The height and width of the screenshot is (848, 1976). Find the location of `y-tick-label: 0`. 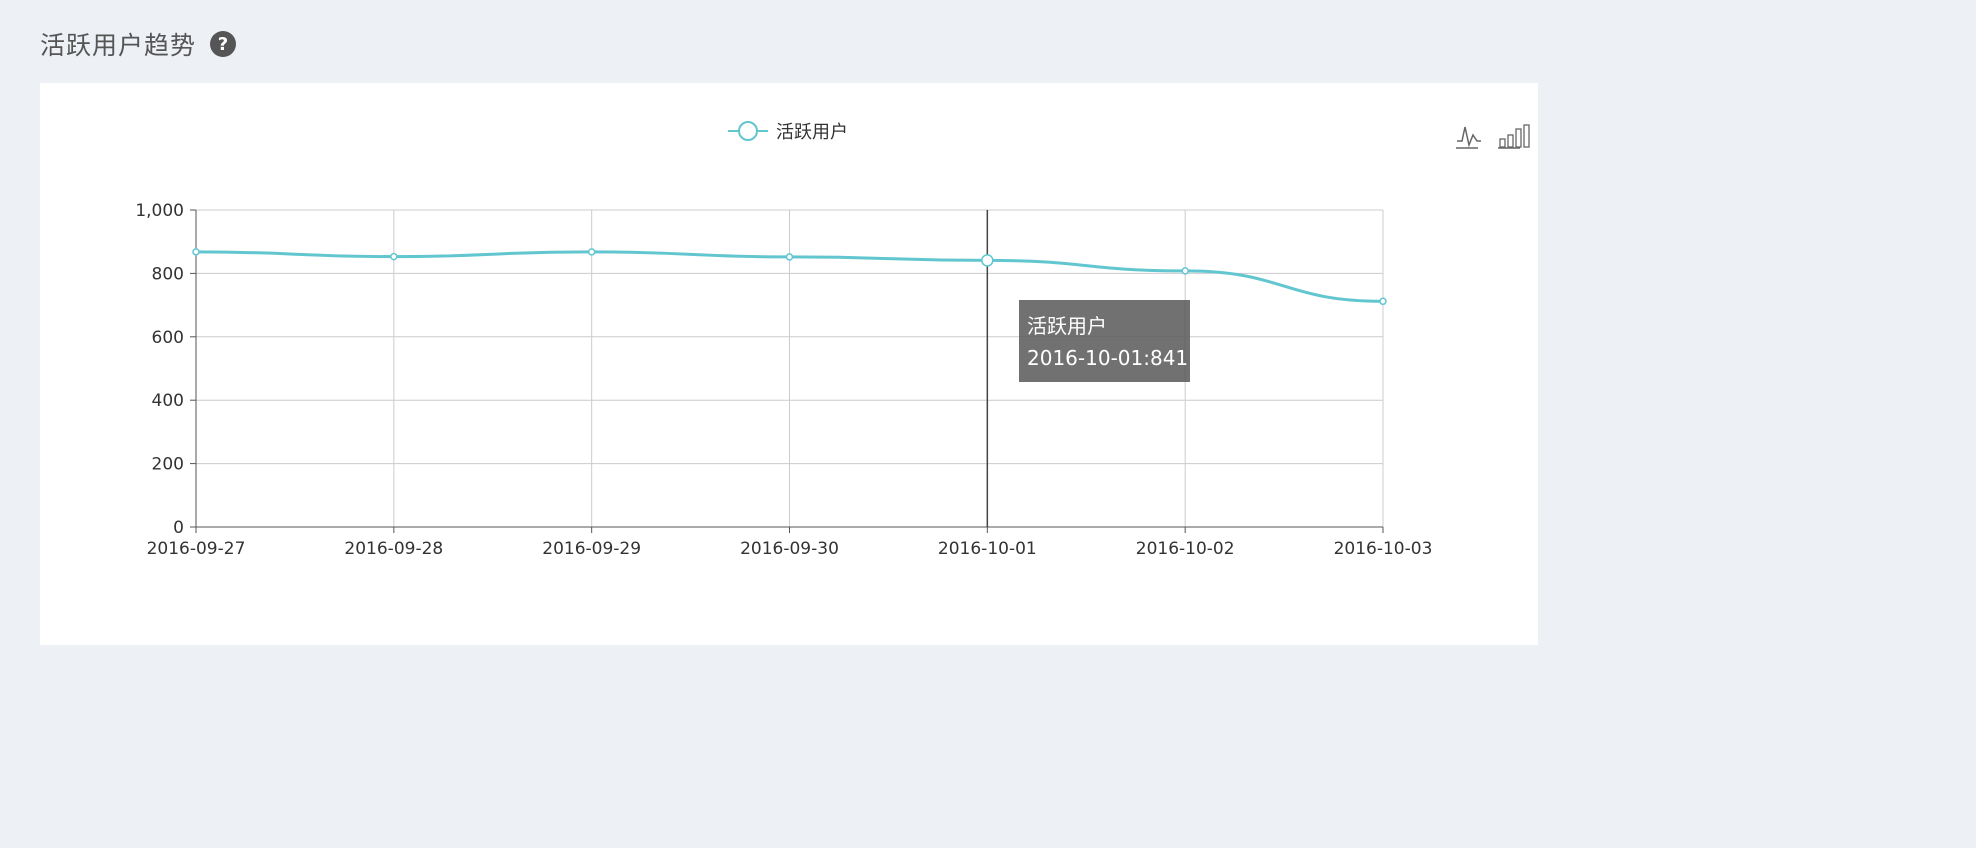

y-tick-label: 0 is located at coordinates (178, 528).